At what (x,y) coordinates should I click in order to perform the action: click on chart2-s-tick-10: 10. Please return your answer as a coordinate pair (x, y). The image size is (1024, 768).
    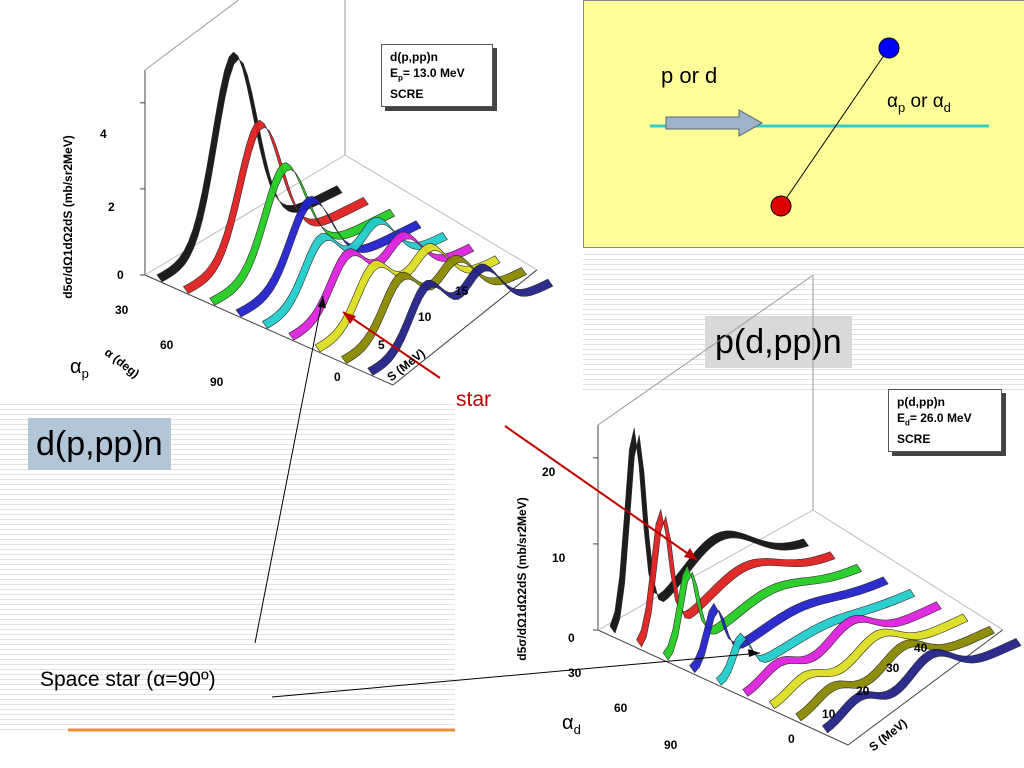
    Looking at the image, I should click on (829, 714).